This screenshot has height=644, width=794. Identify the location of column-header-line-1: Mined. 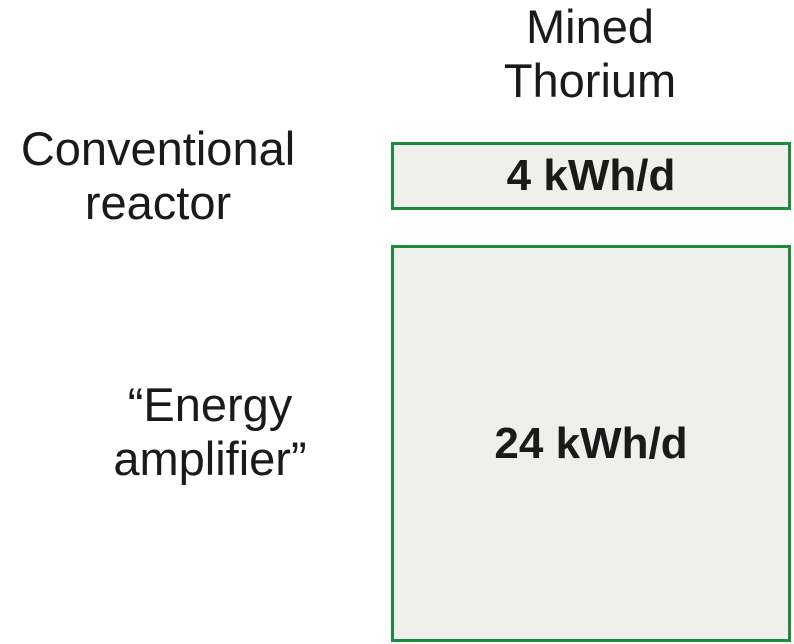
(589, 26).